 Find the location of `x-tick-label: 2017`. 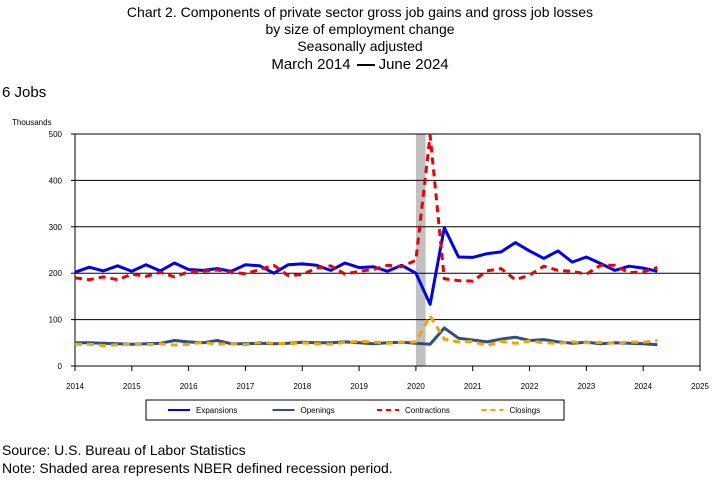

x-tick-label: 2017 is located at coordinates (246, 386).